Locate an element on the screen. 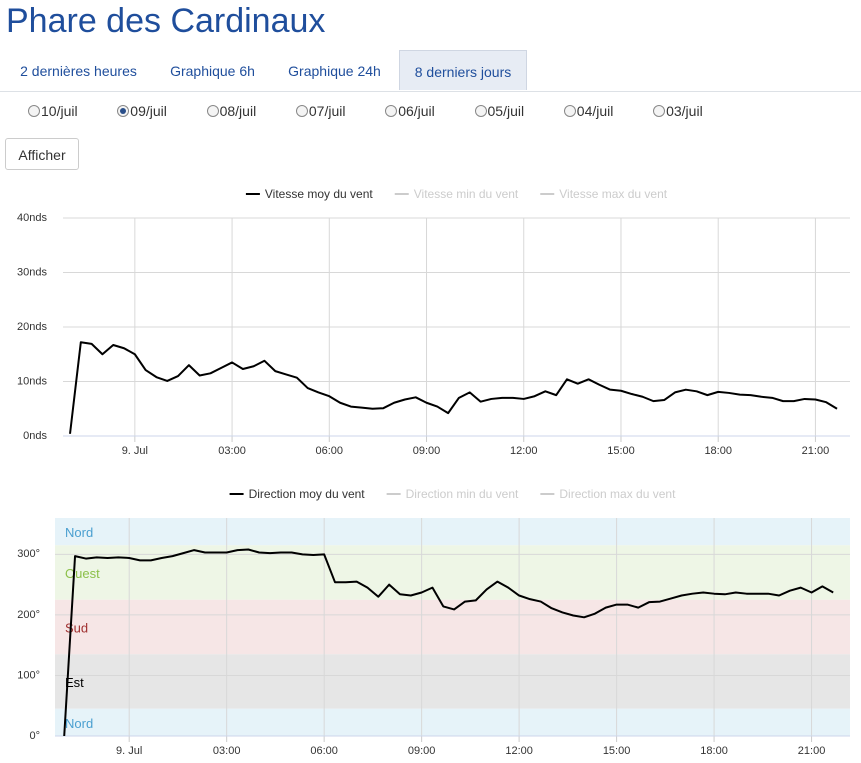 Image resolution: width=861 pixels, height=763 pixels. y-tick-label: 0° is located at coordinates (34, 736).